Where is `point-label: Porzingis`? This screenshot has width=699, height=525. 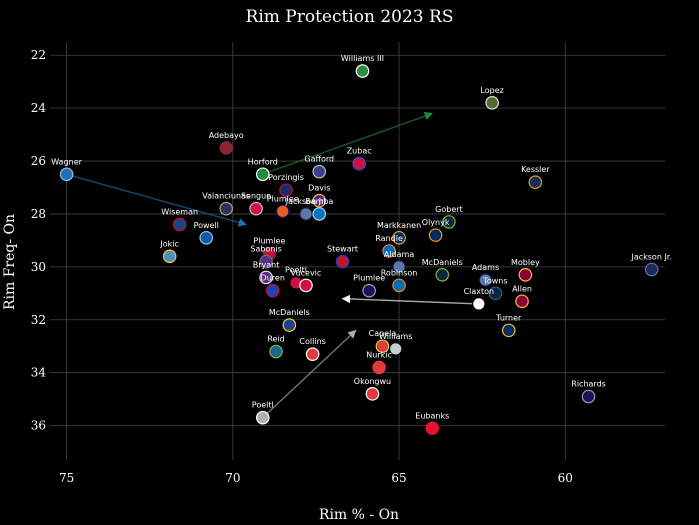 point-label: Porzingis is located at coordinates (286, 177).